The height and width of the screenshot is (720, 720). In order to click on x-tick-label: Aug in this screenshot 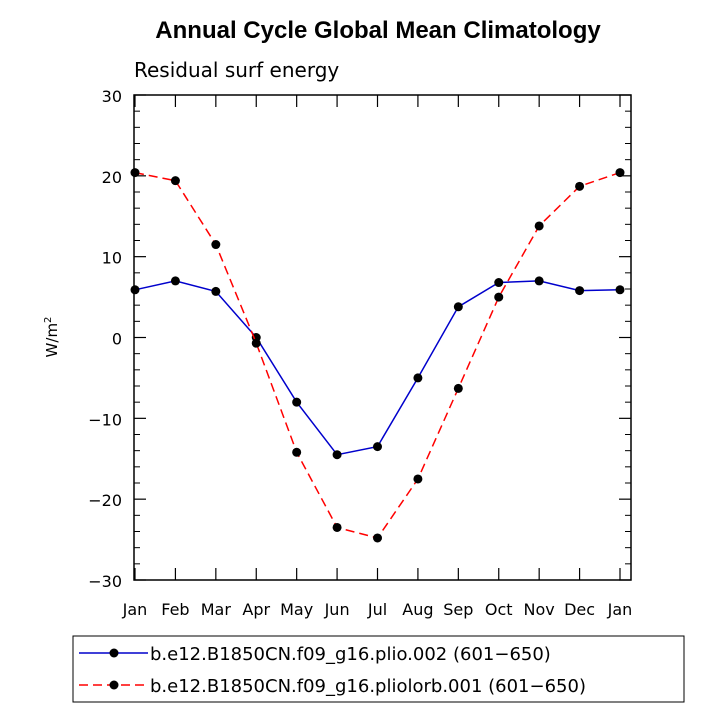, I will do `click(417, 609)`.